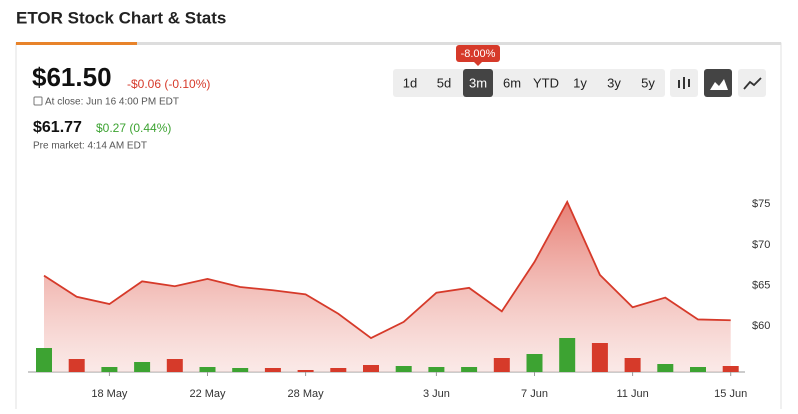  Describe the element at coordinates (121, 17) in the screenshot. I see `page-title: ETOR Stock Chart & Stats` at that location.